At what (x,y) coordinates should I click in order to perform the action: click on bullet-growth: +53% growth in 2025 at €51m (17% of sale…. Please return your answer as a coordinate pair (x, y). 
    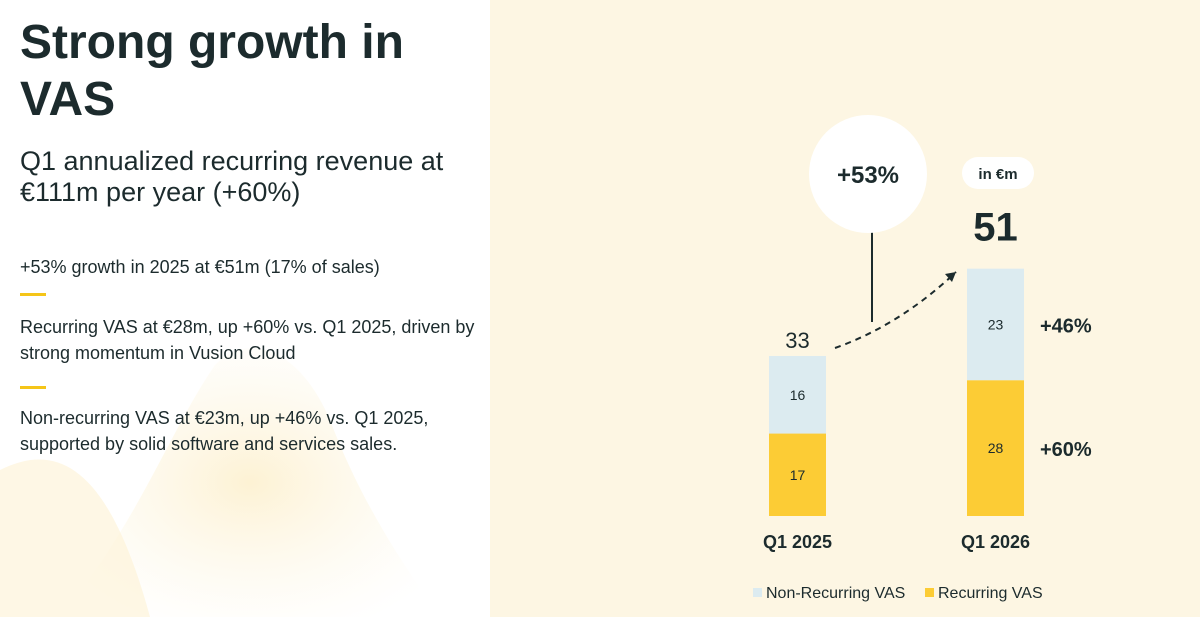
    Looking at the image, I should click on (200, 267).